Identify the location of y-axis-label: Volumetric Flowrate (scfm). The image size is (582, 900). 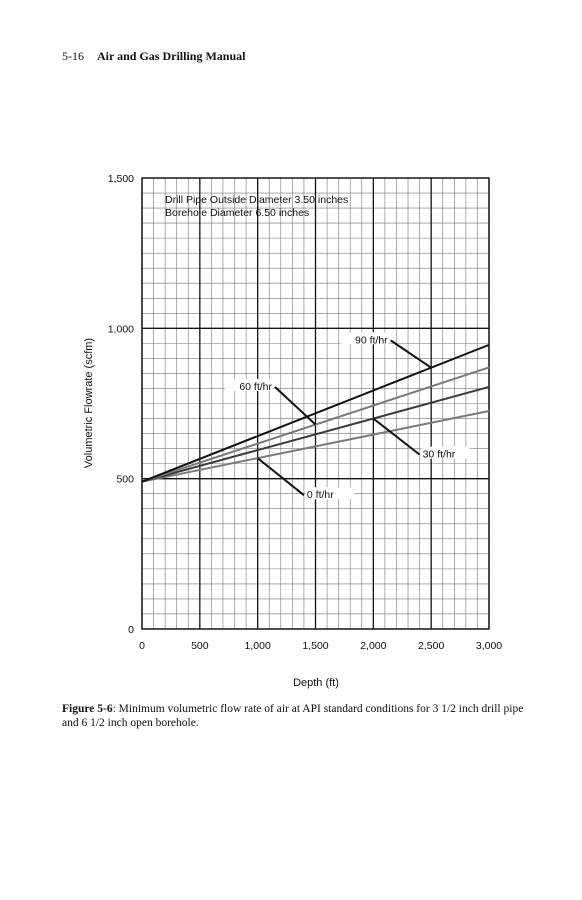
(89, 403).